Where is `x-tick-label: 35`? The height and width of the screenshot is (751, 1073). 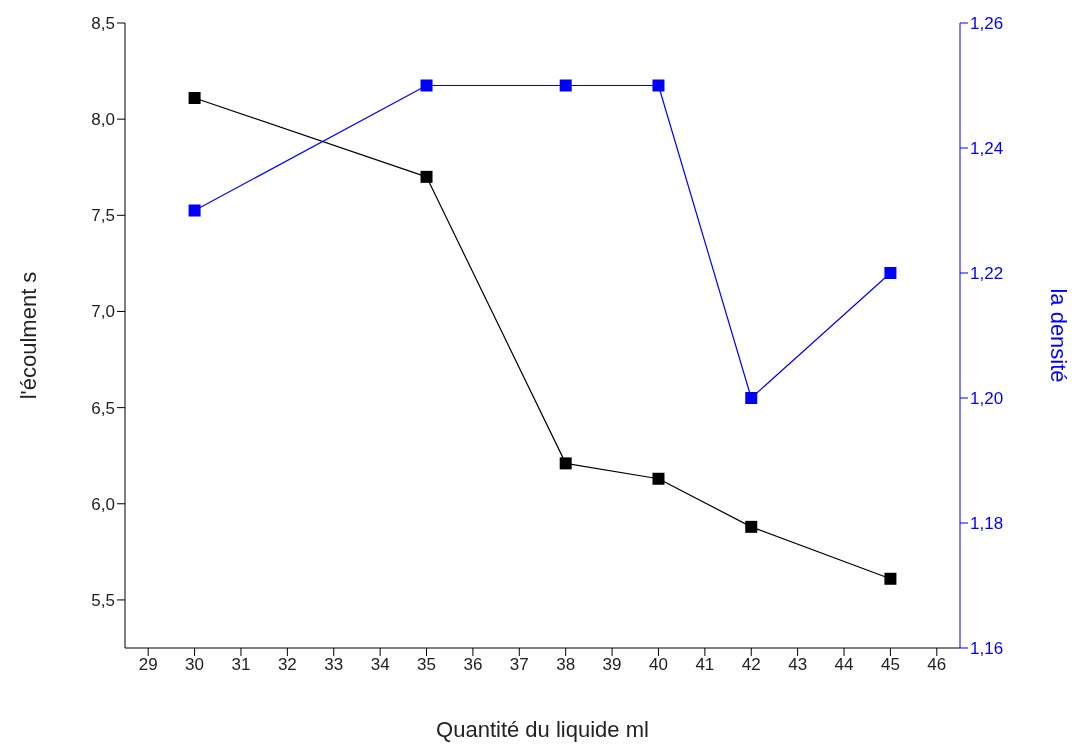
x-tick-label: 35 is located at coordinates (426, 665).